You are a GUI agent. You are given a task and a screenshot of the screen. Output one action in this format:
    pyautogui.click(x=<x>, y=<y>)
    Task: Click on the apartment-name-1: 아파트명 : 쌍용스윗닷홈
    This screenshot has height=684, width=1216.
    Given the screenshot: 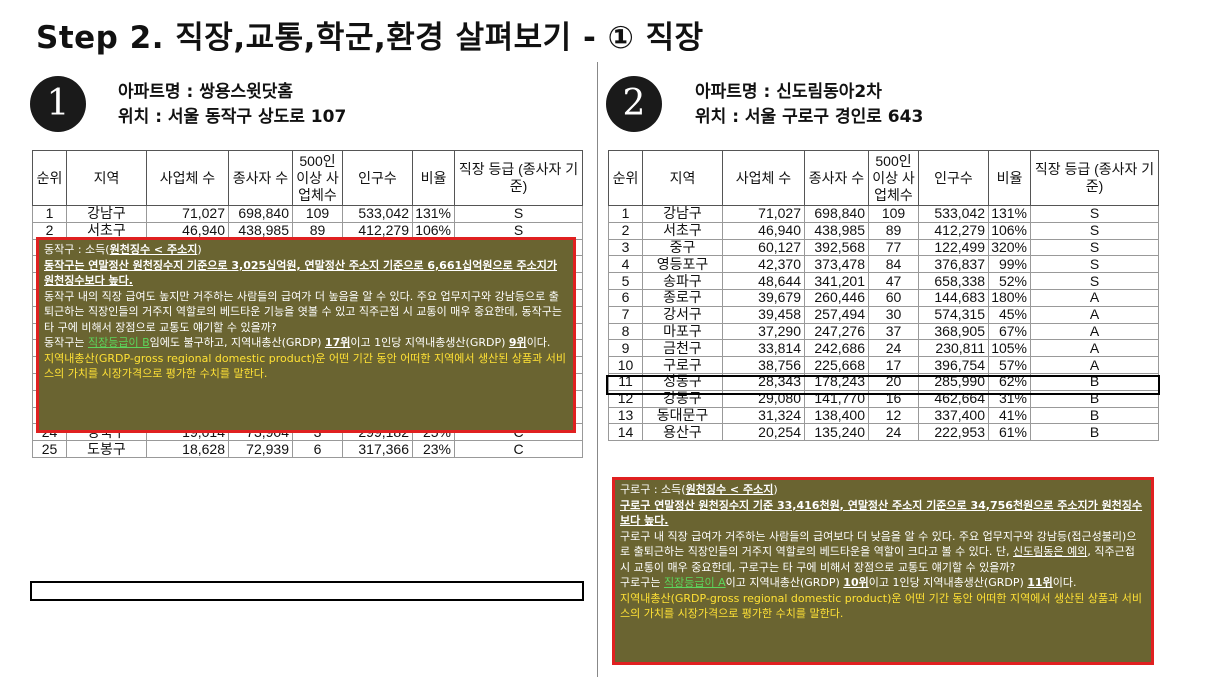 What is the action you would take?
    pyautogui.click(x=206, y=92)
    